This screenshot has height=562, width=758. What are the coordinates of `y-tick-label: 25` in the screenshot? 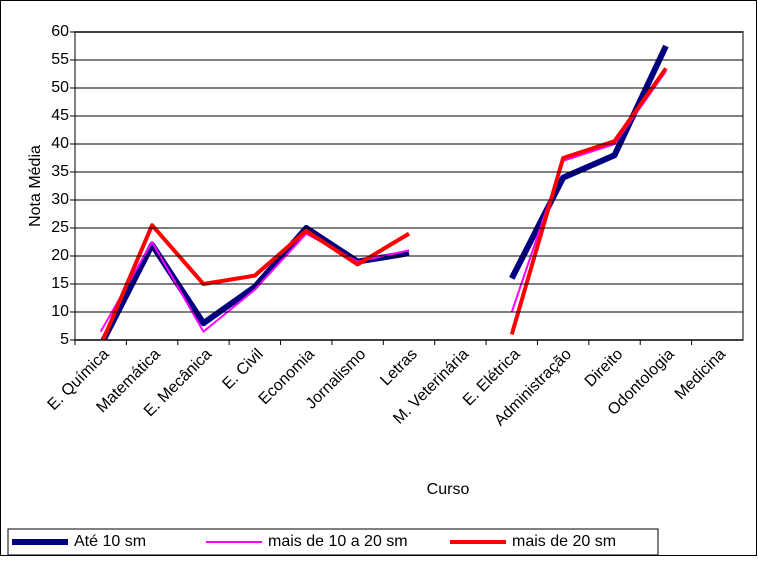 It's located at (60, 227).